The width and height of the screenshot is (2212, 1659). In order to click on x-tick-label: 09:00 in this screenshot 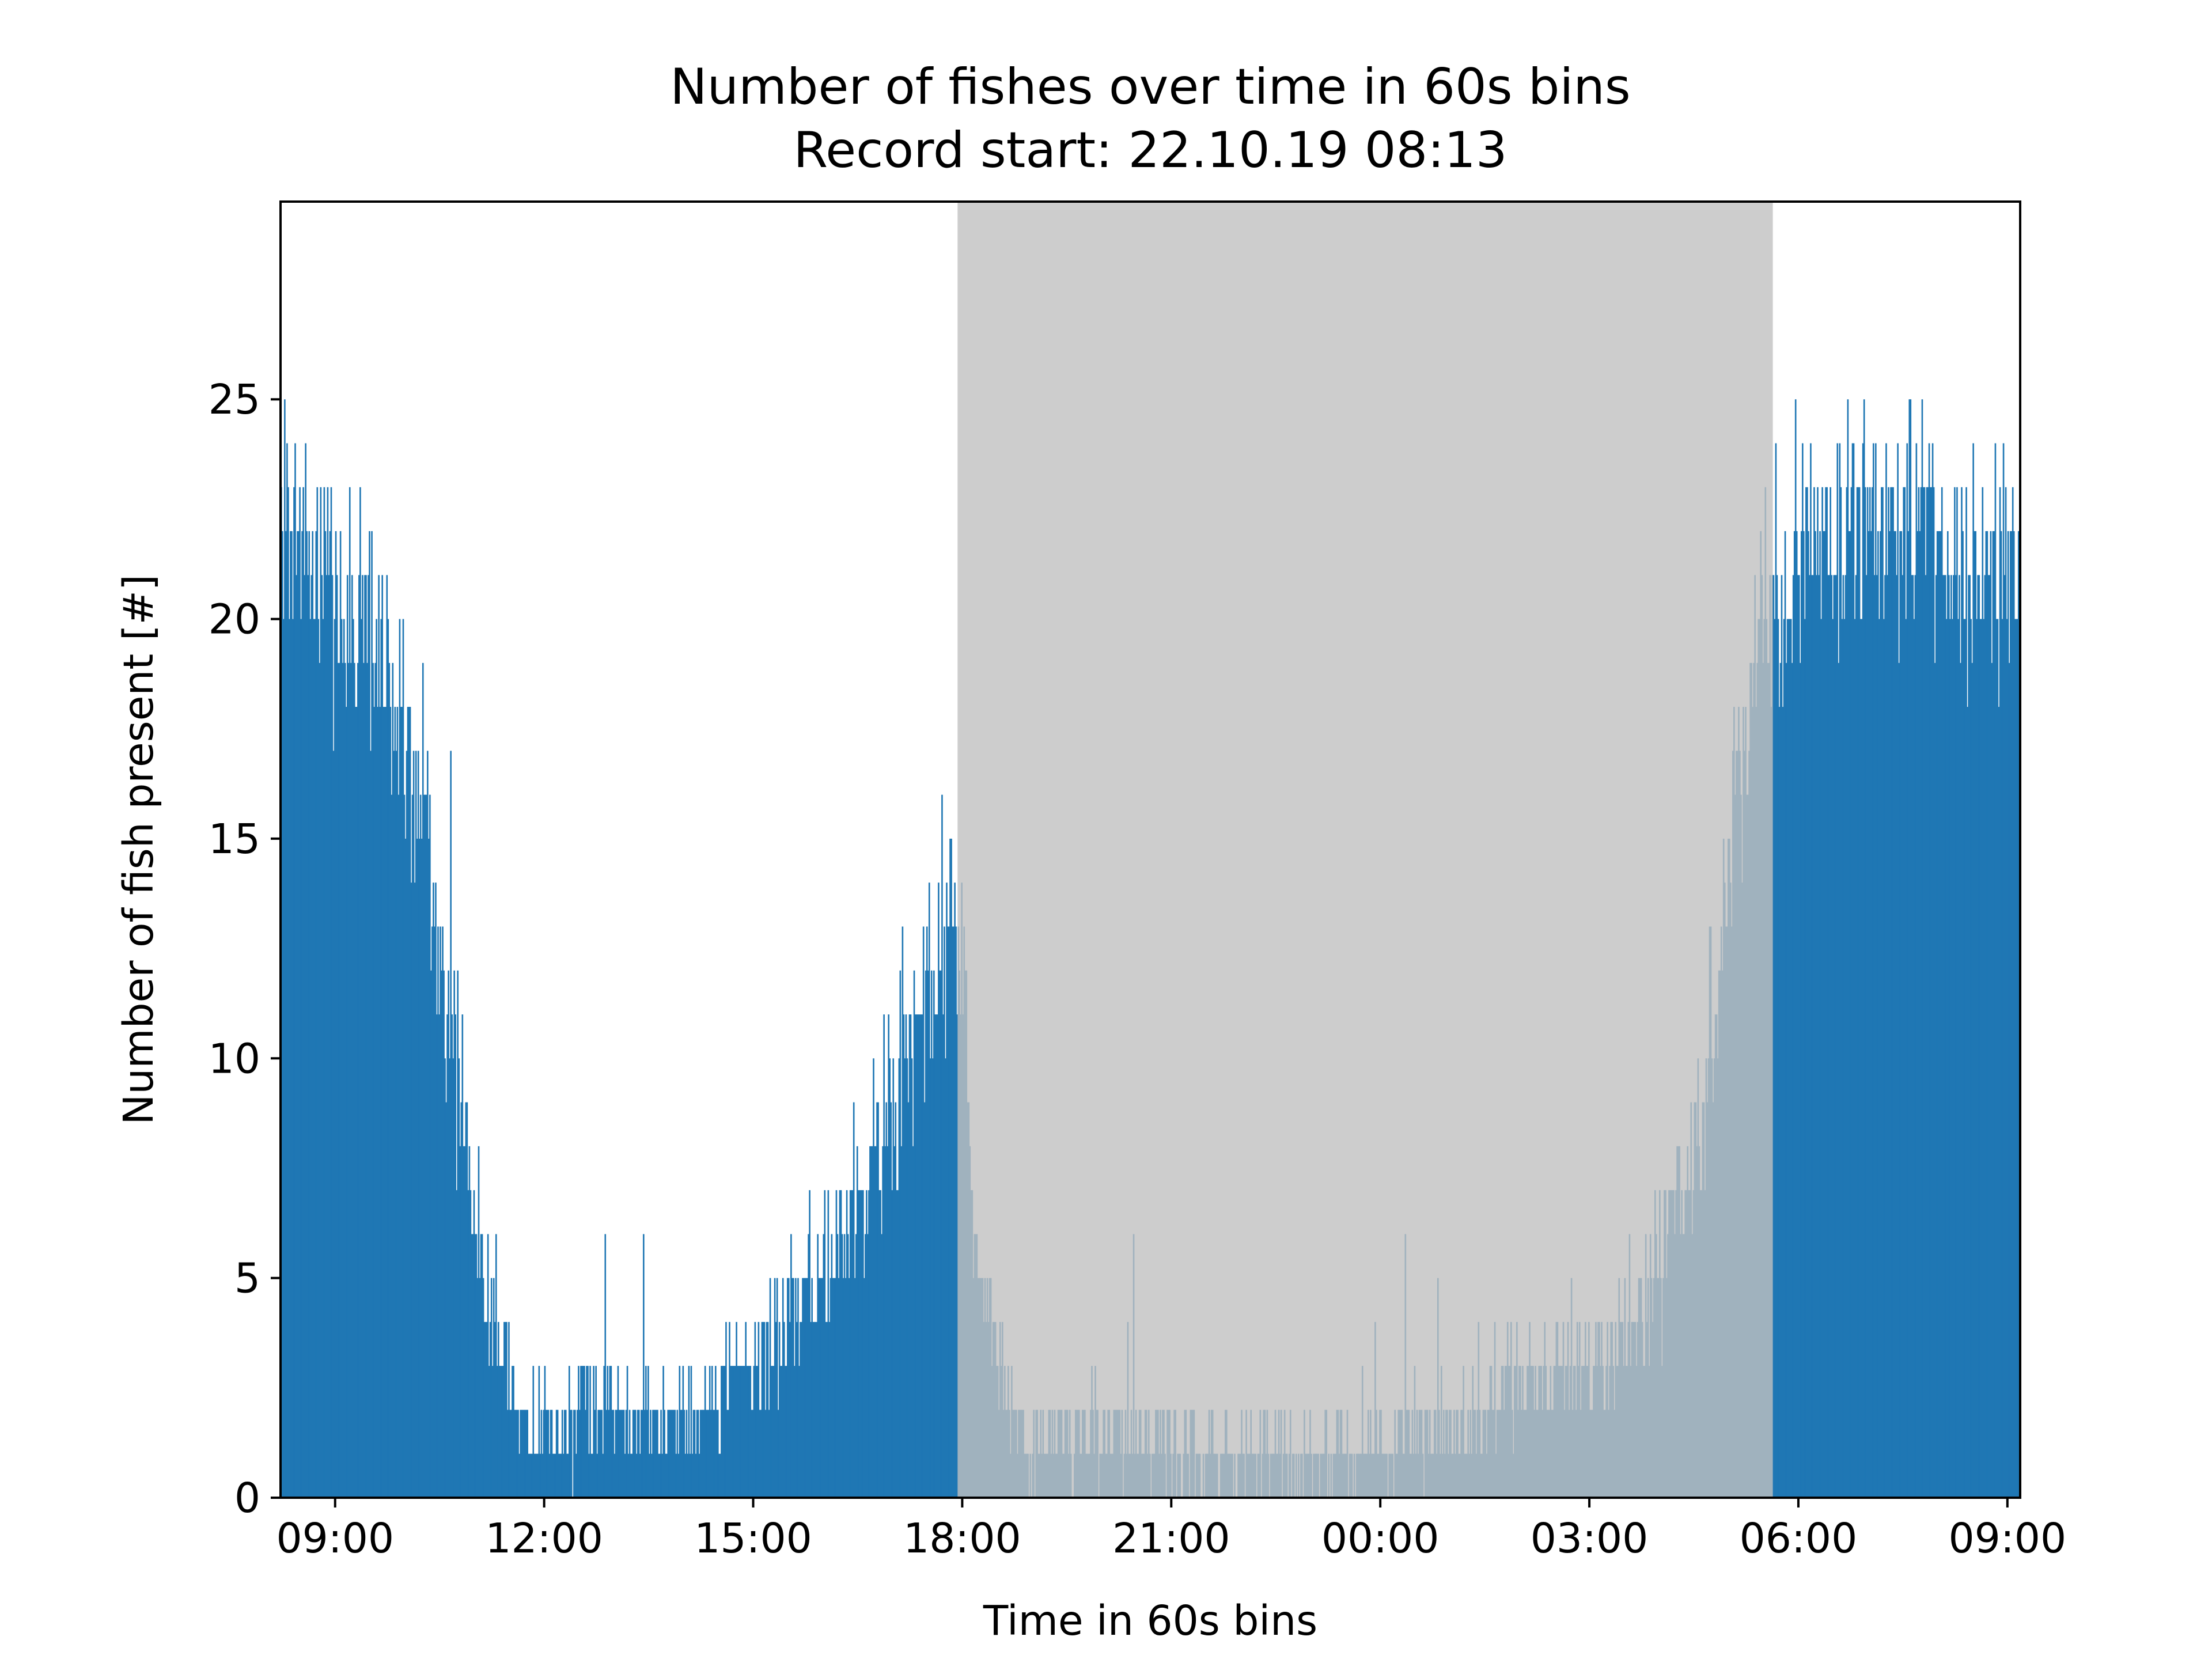, I will do `click(2008, 1538)`.